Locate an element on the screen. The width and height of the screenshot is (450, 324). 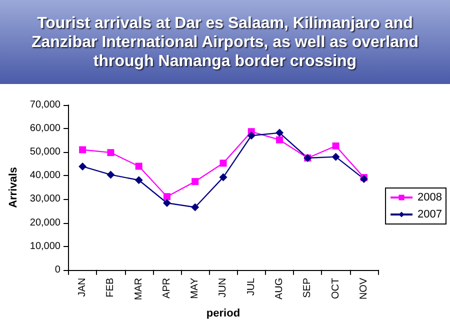
y-tick-label: 70,000 is located at coordinates (45, 105).